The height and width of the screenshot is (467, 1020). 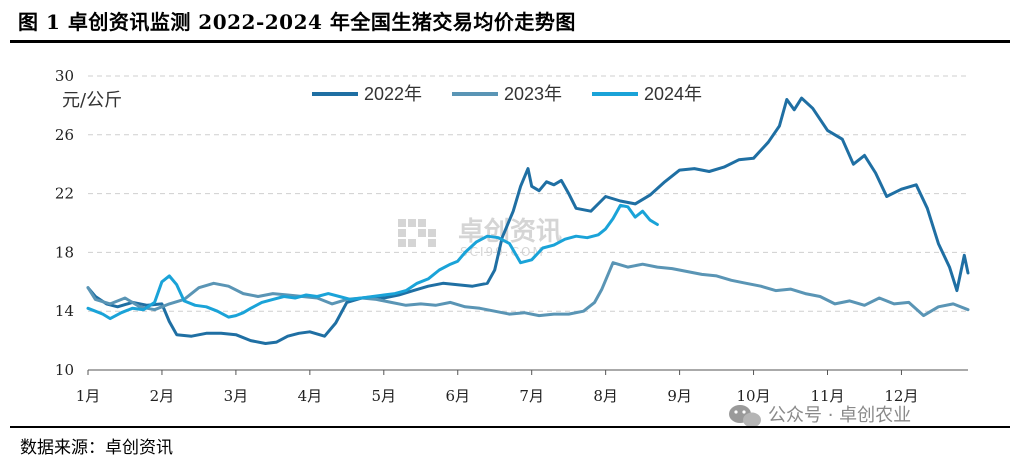 What do you see at coordinates (64, 194) in the screenshot?
I see `y-tick-label: 22` at bounding box center [64, 194].